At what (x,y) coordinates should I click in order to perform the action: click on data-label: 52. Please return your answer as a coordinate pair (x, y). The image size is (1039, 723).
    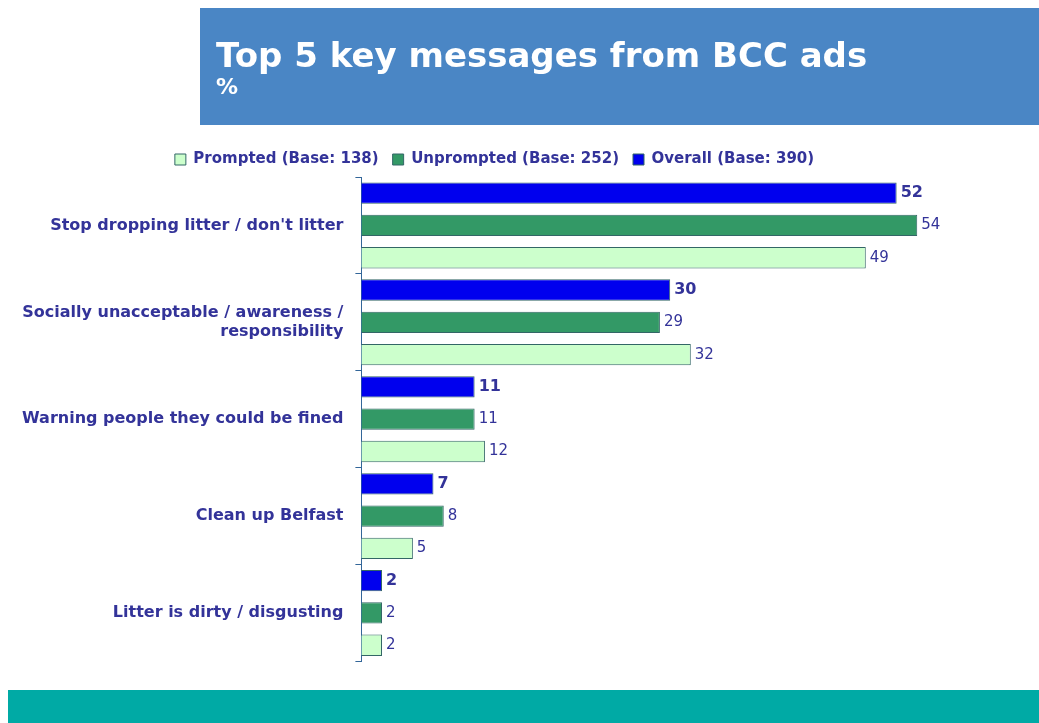
    Looking at the image, I should click on (911, 192).